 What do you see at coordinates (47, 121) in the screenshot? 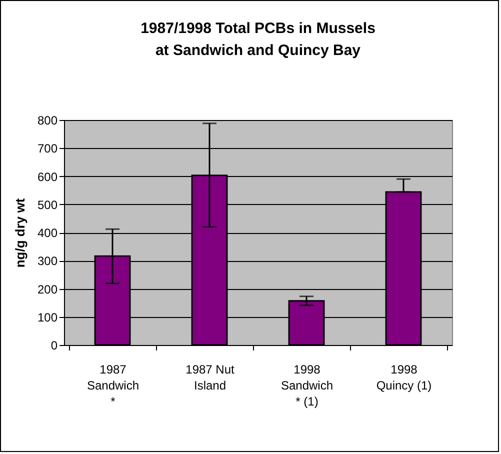
I see `y-tick-label: 800` at bounding box center [47, 121].